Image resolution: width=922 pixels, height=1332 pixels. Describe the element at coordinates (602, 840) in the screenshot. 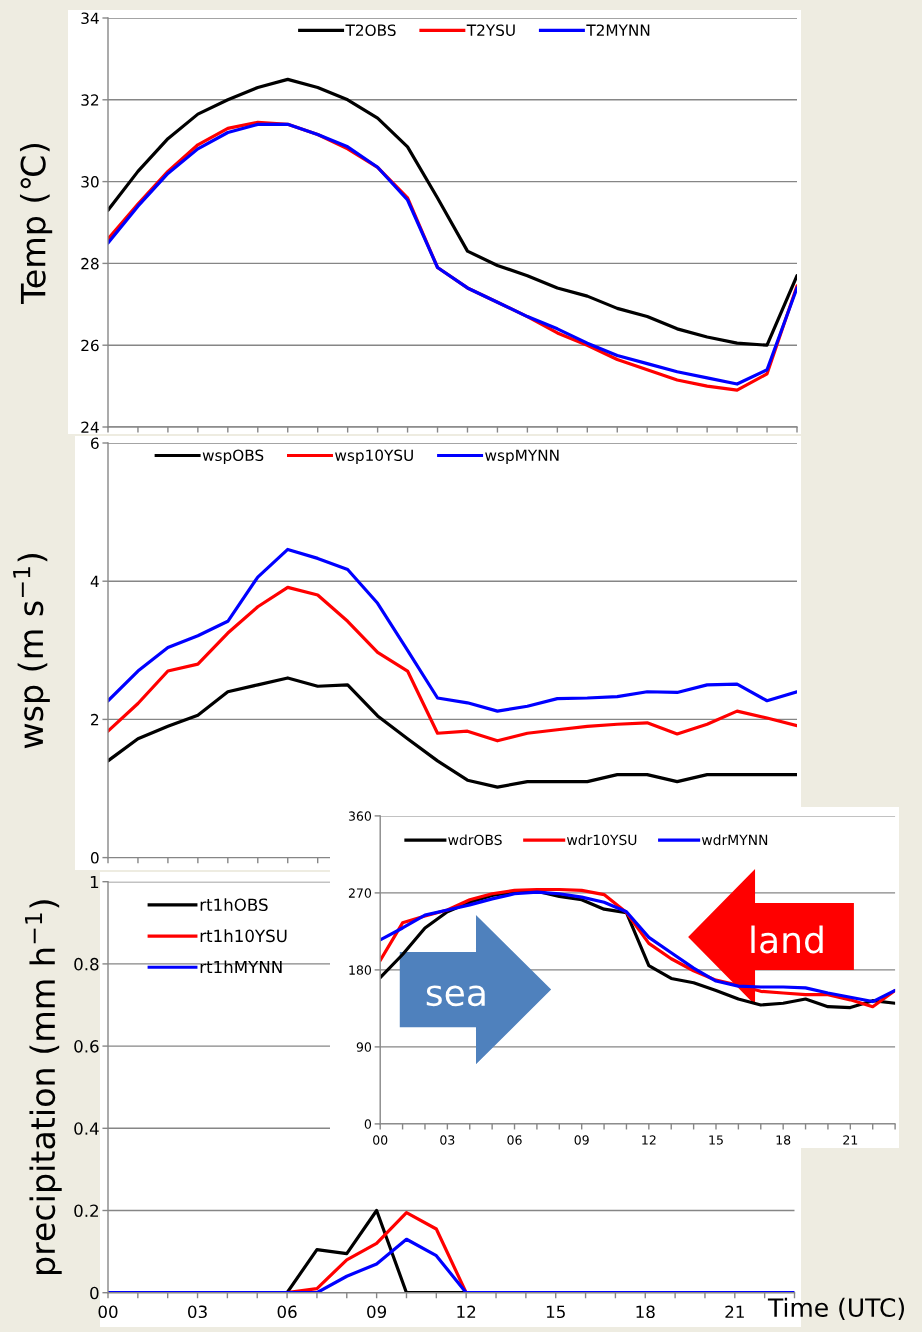

I see `legend-label: wdr10YSU` at that location.